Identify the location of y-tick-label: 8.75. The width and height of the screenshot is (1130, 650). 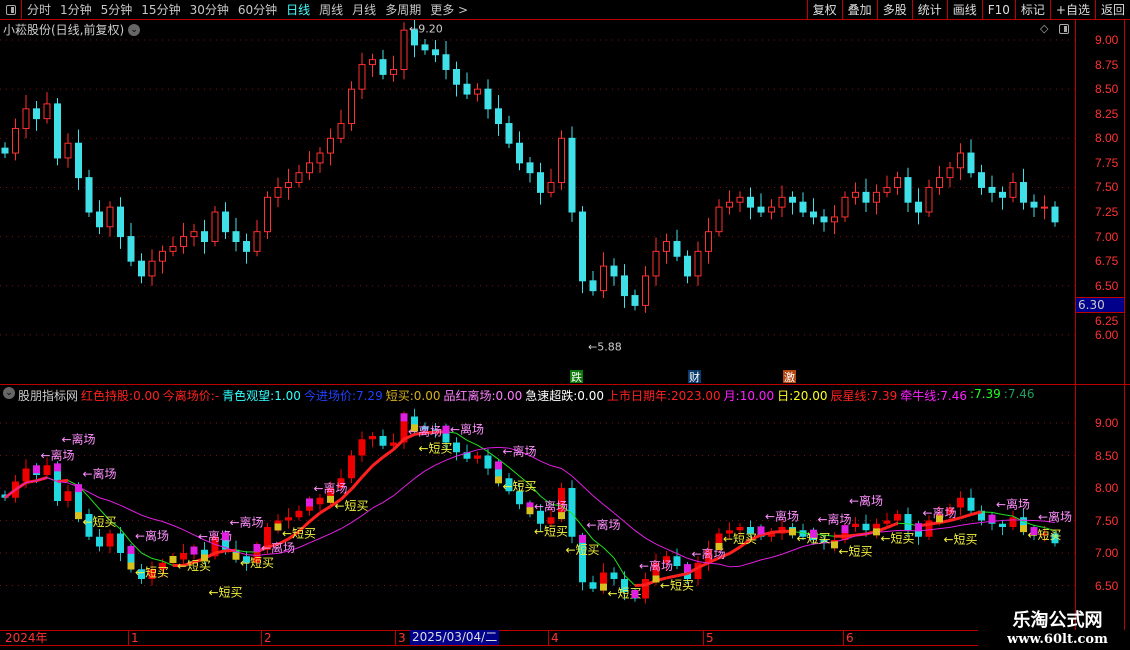
(1107, 64).